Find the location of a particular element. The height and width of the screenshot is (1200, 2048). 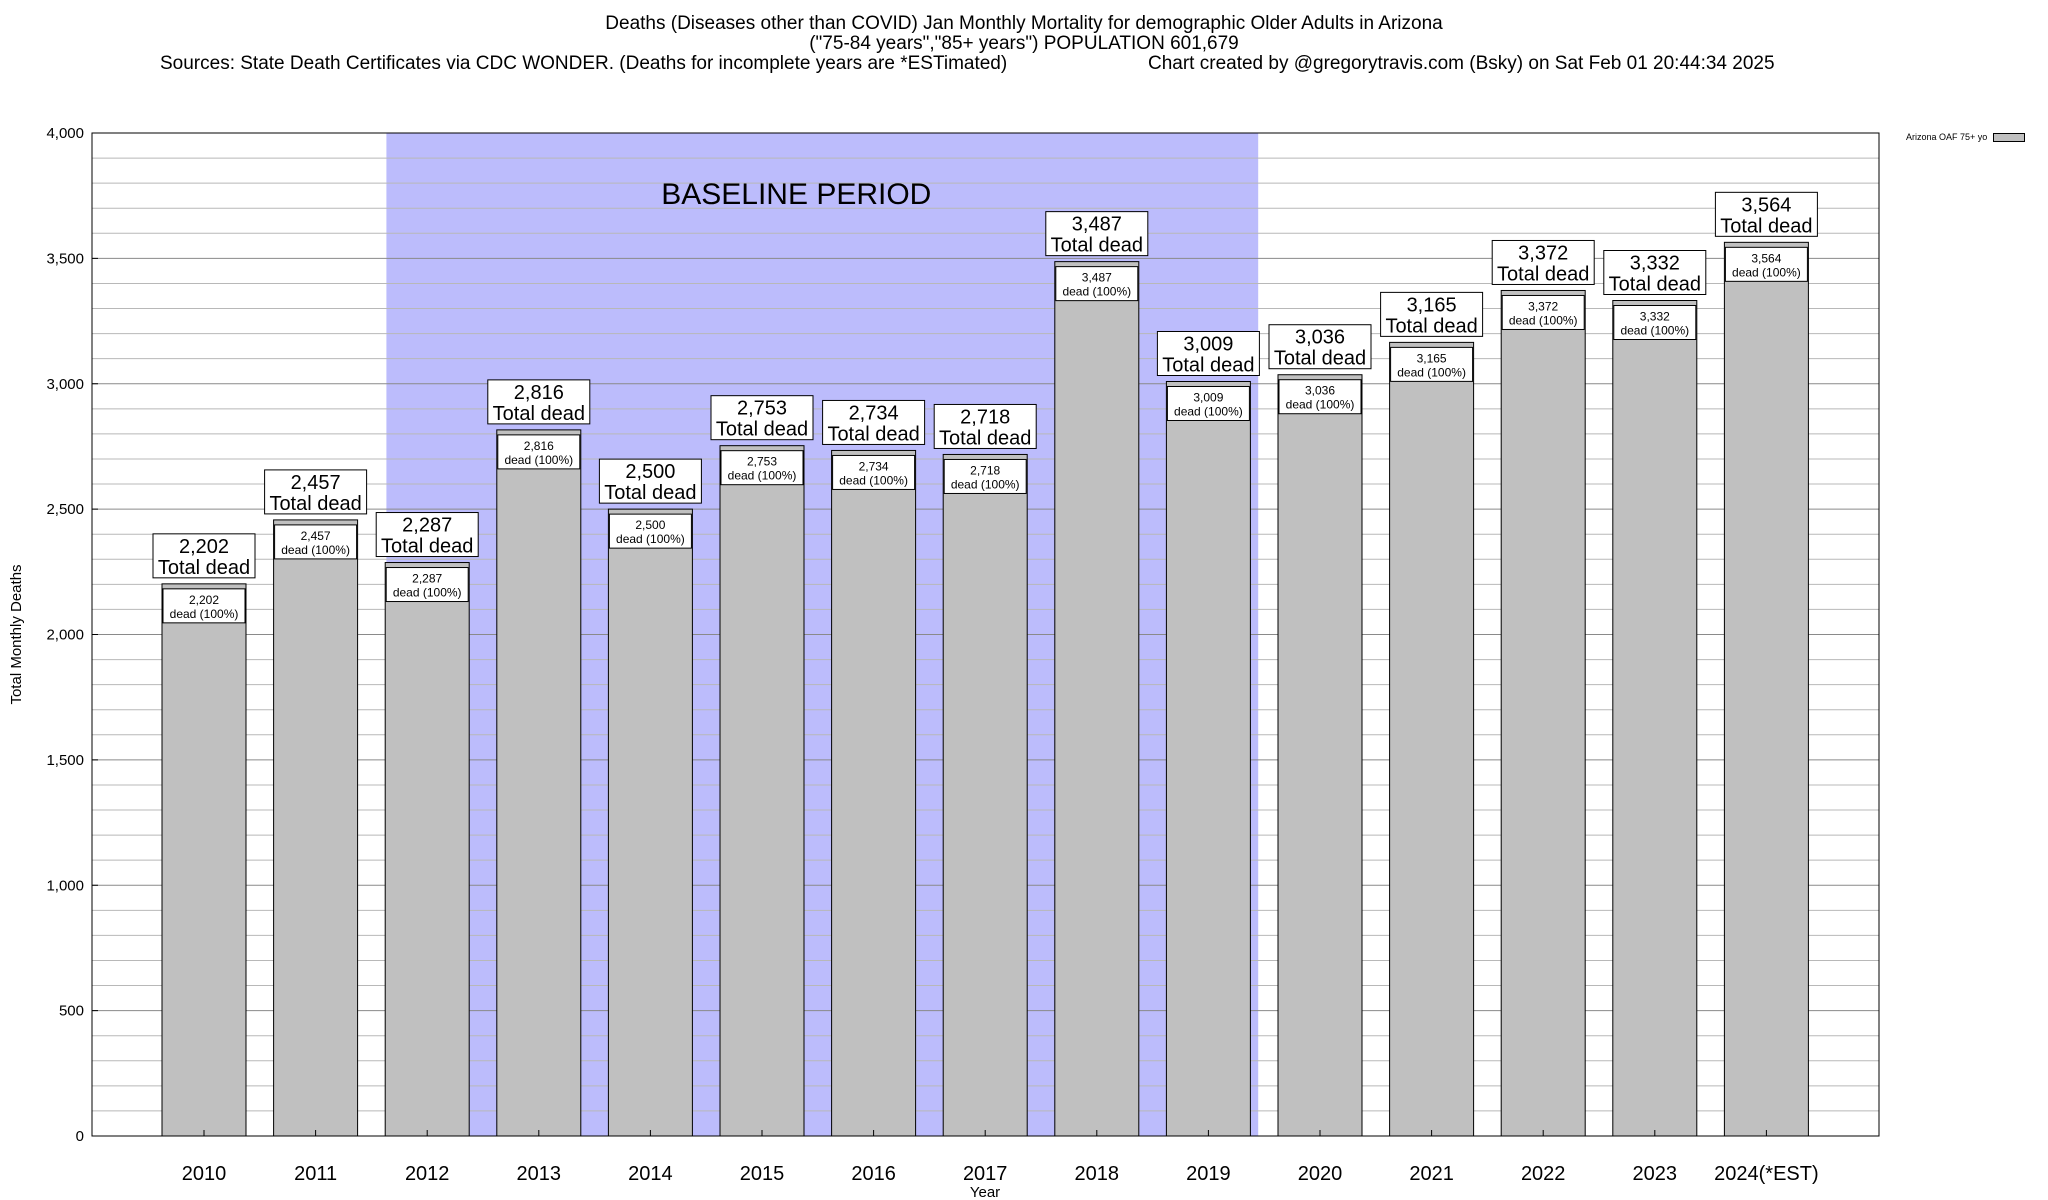

legend: Arizona OAF 75+ yo is located at coordinates (1966, 137).